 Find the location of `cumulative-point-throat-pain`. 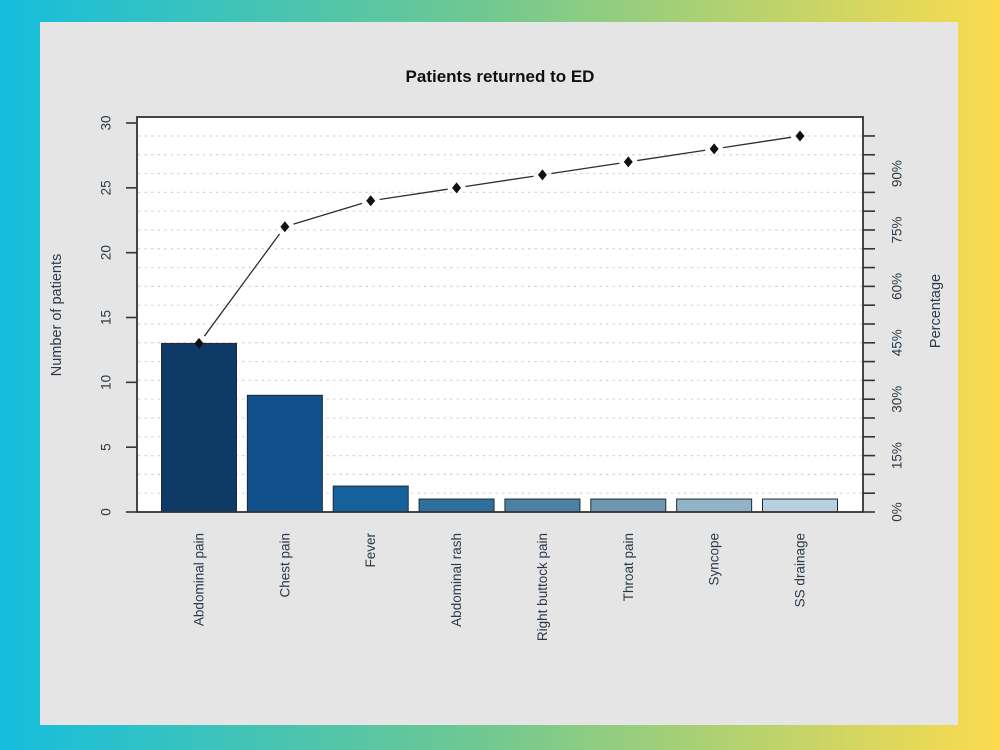

cumulative-point-throat-pain is located at coordinates (628, 162).